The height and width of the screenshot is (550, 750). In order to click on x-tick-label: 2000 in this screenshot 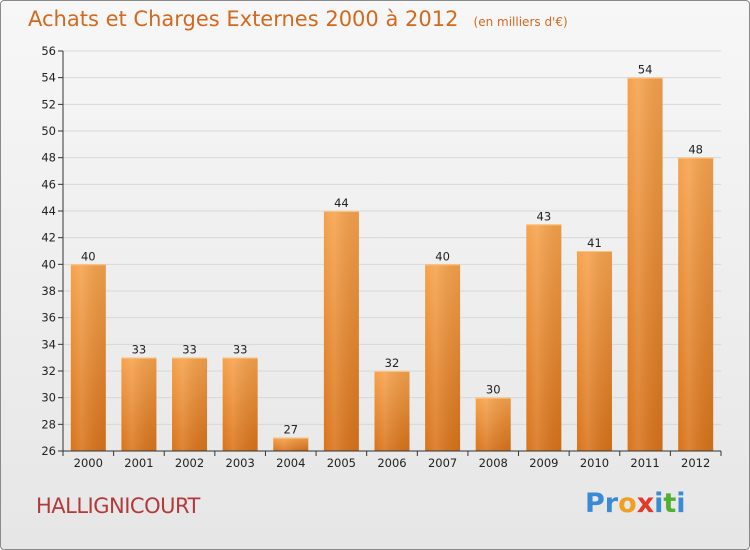, I will do `click(88, 463)`.